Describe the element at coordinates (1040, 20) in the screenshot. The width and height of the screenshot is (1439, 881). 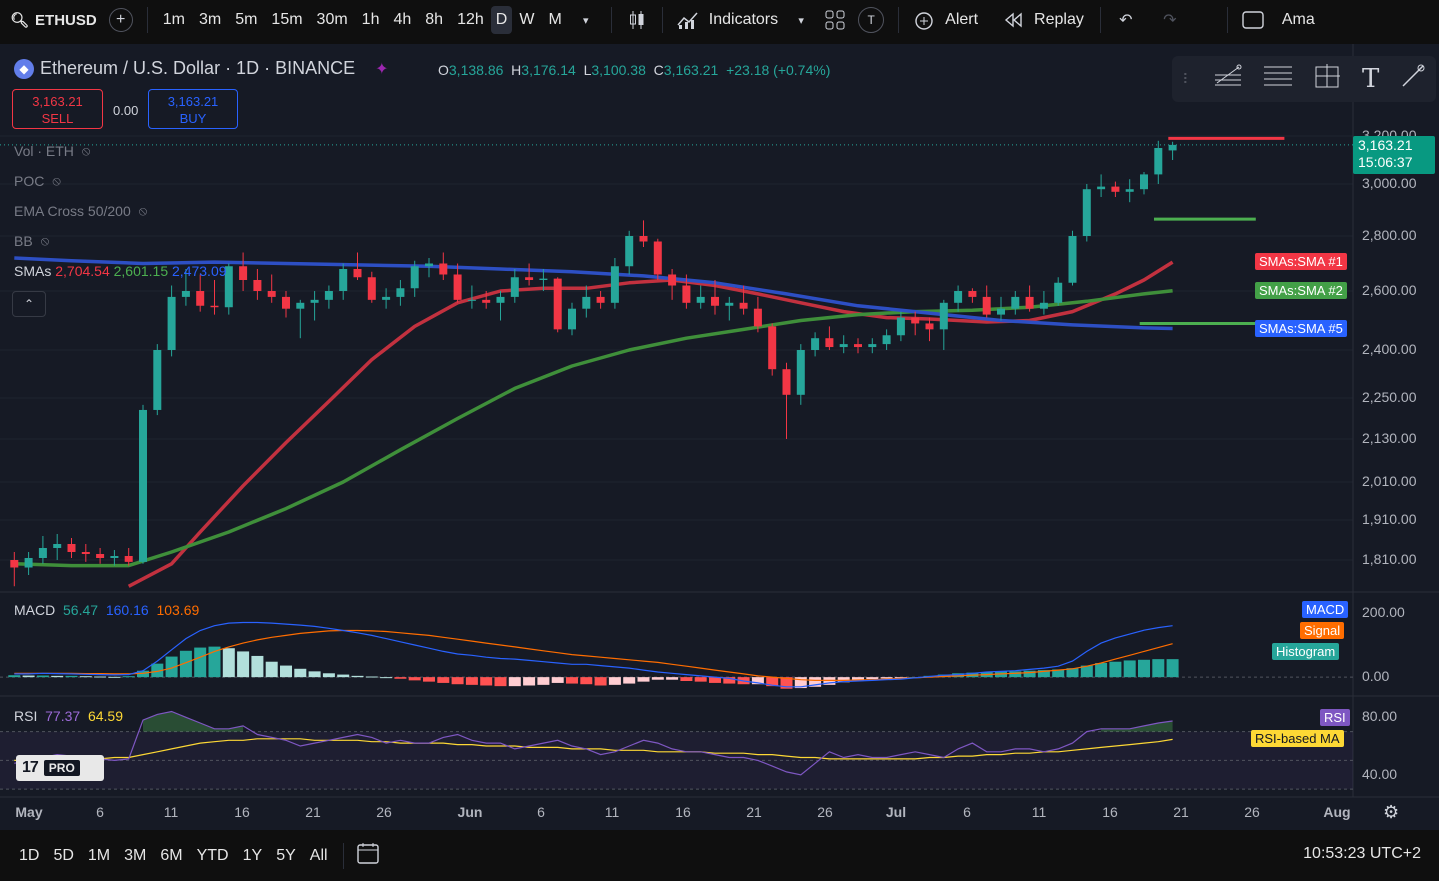
I see `replay-button: Replay` at that location.